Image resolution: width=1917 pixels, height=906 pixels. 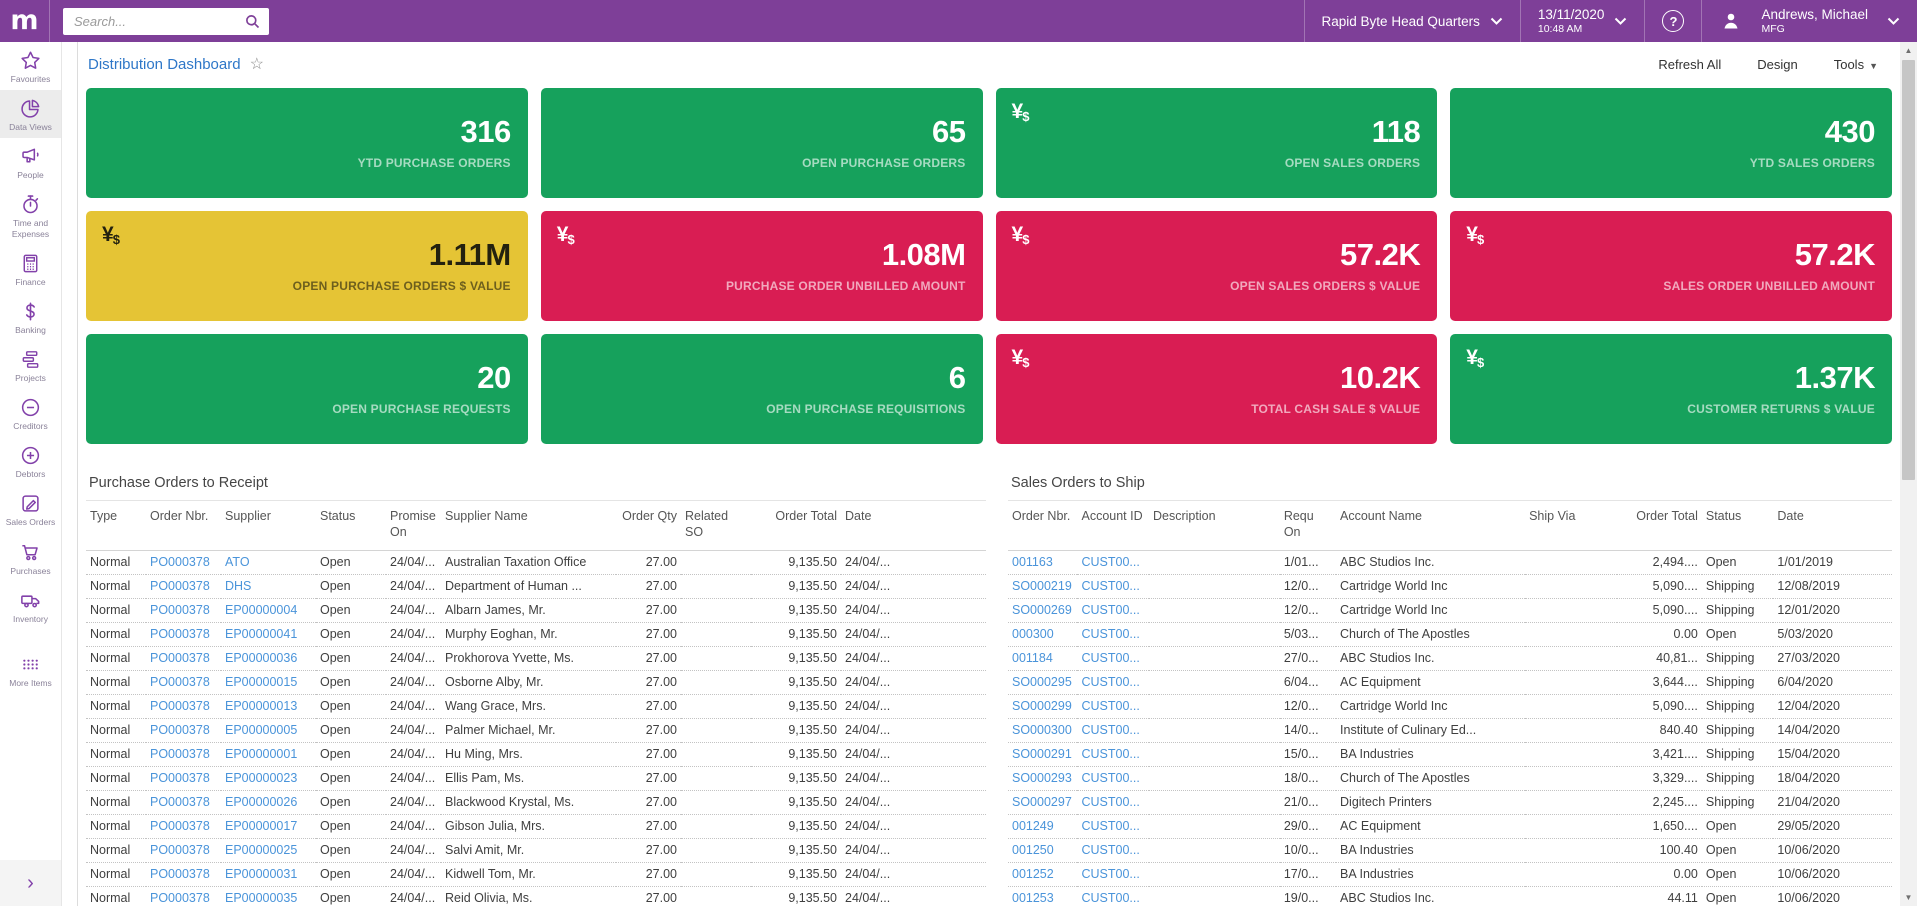 I want to click on search-input, so click(x=157, y=21).